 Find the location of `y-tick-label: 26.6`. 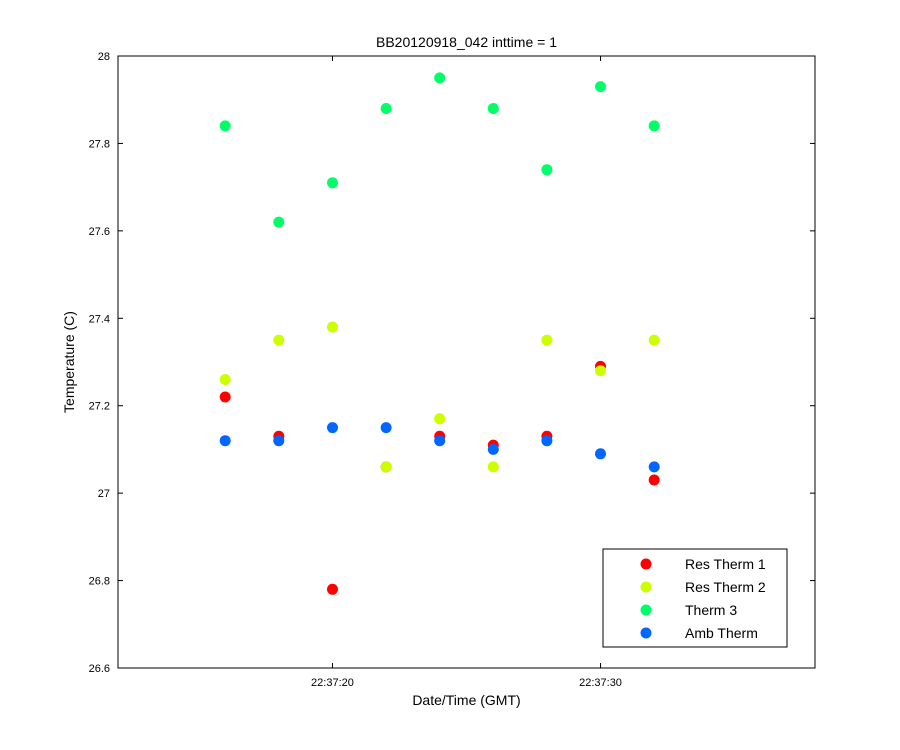

y-tick-label: 26.6 is located at coordinates (99, 669).